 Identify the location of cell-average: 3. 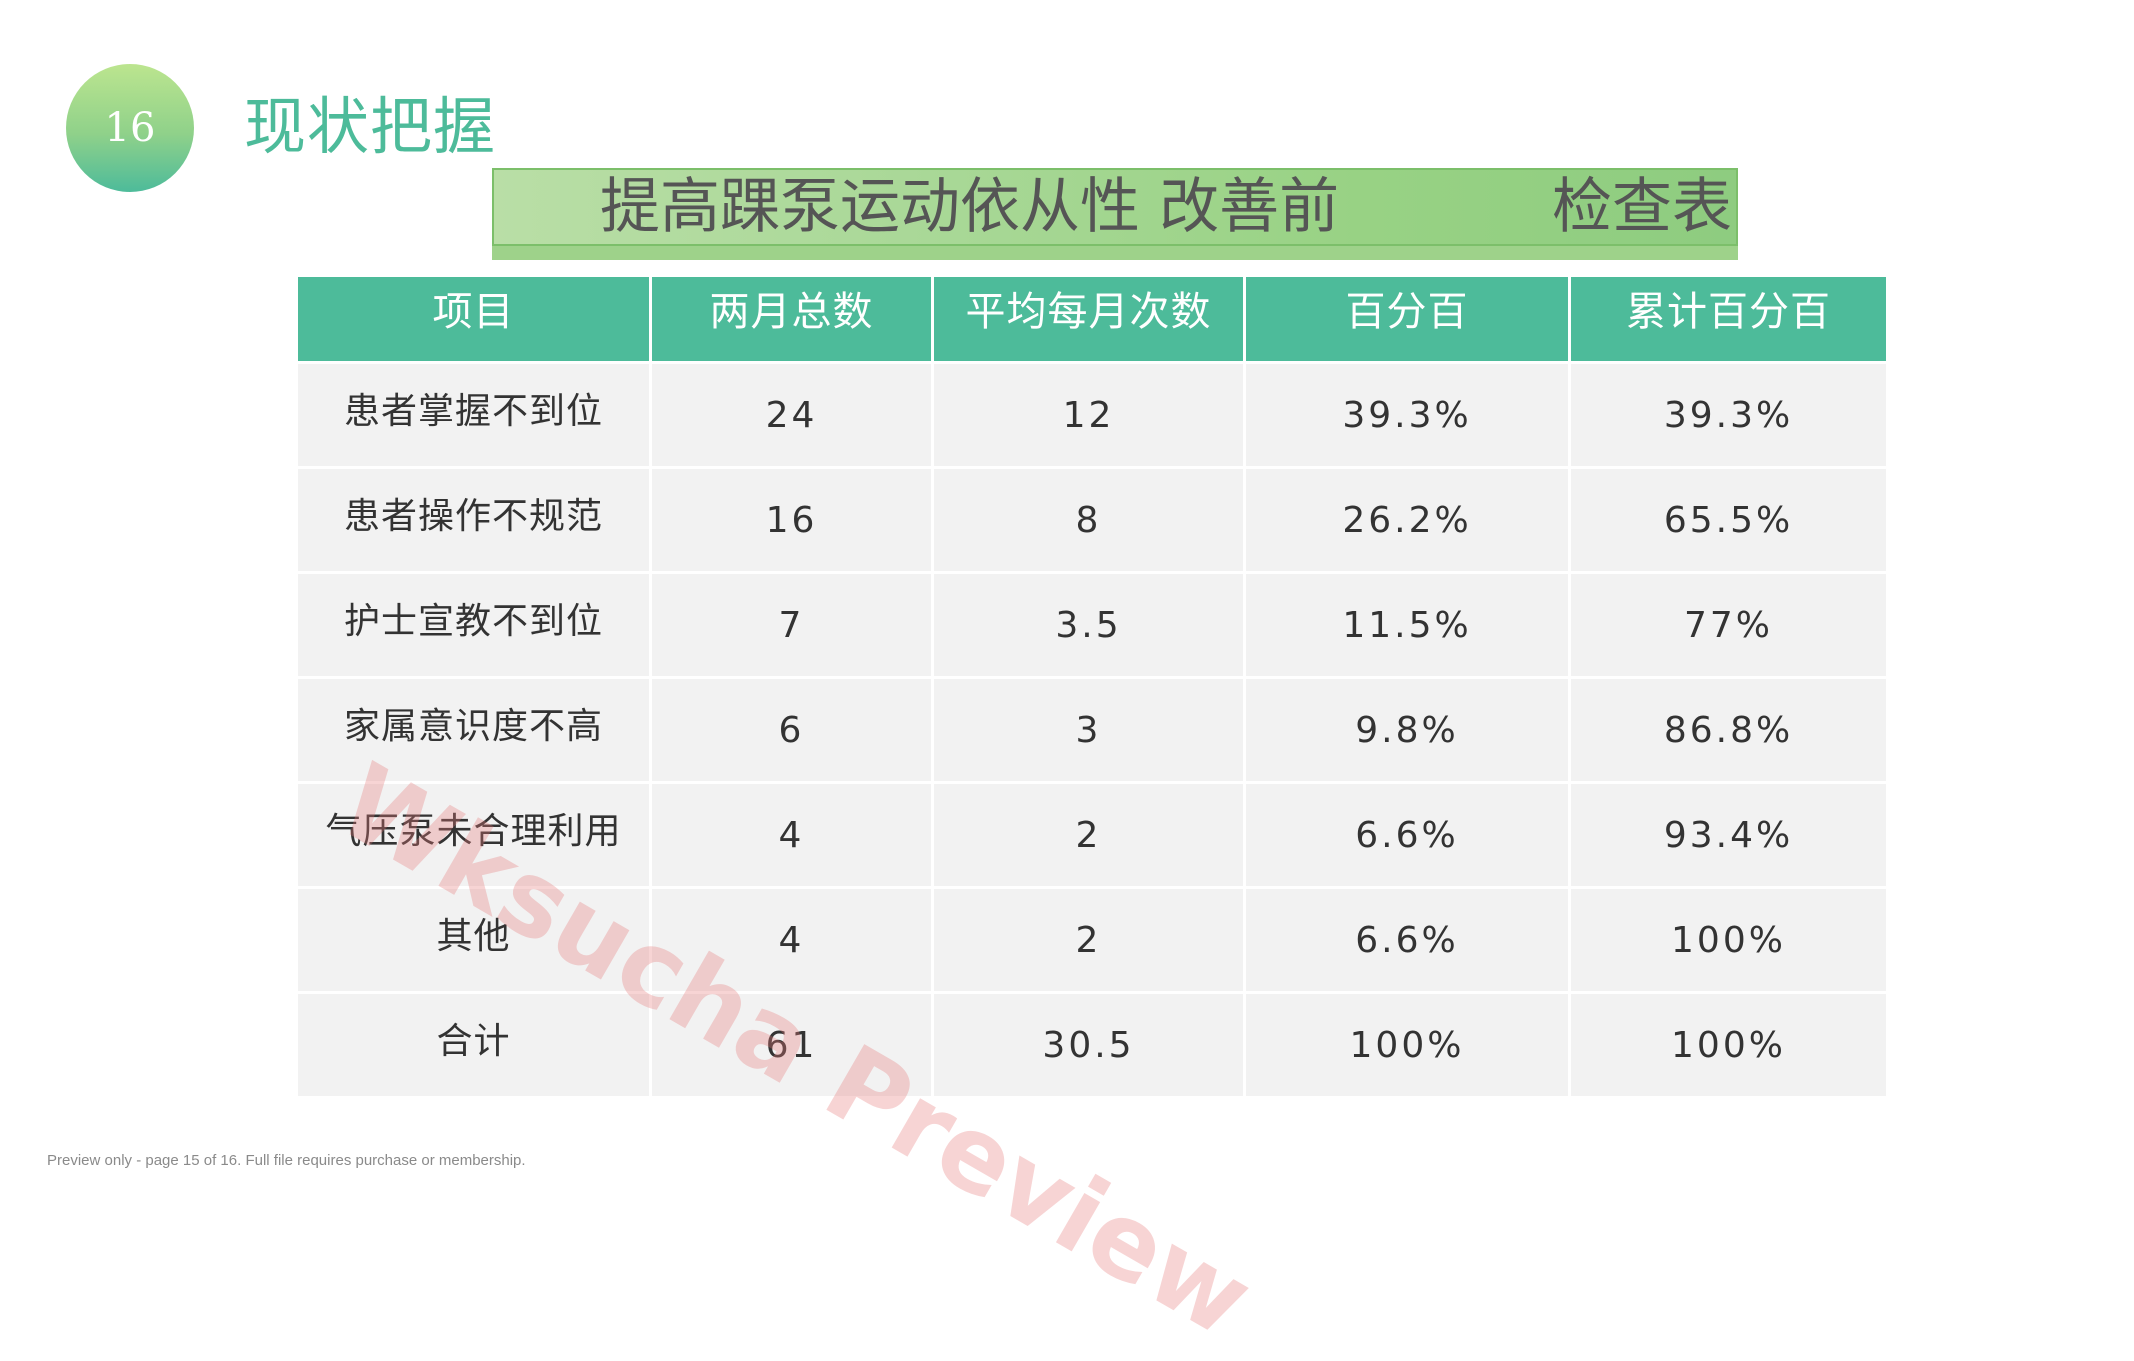
(1088, 730).